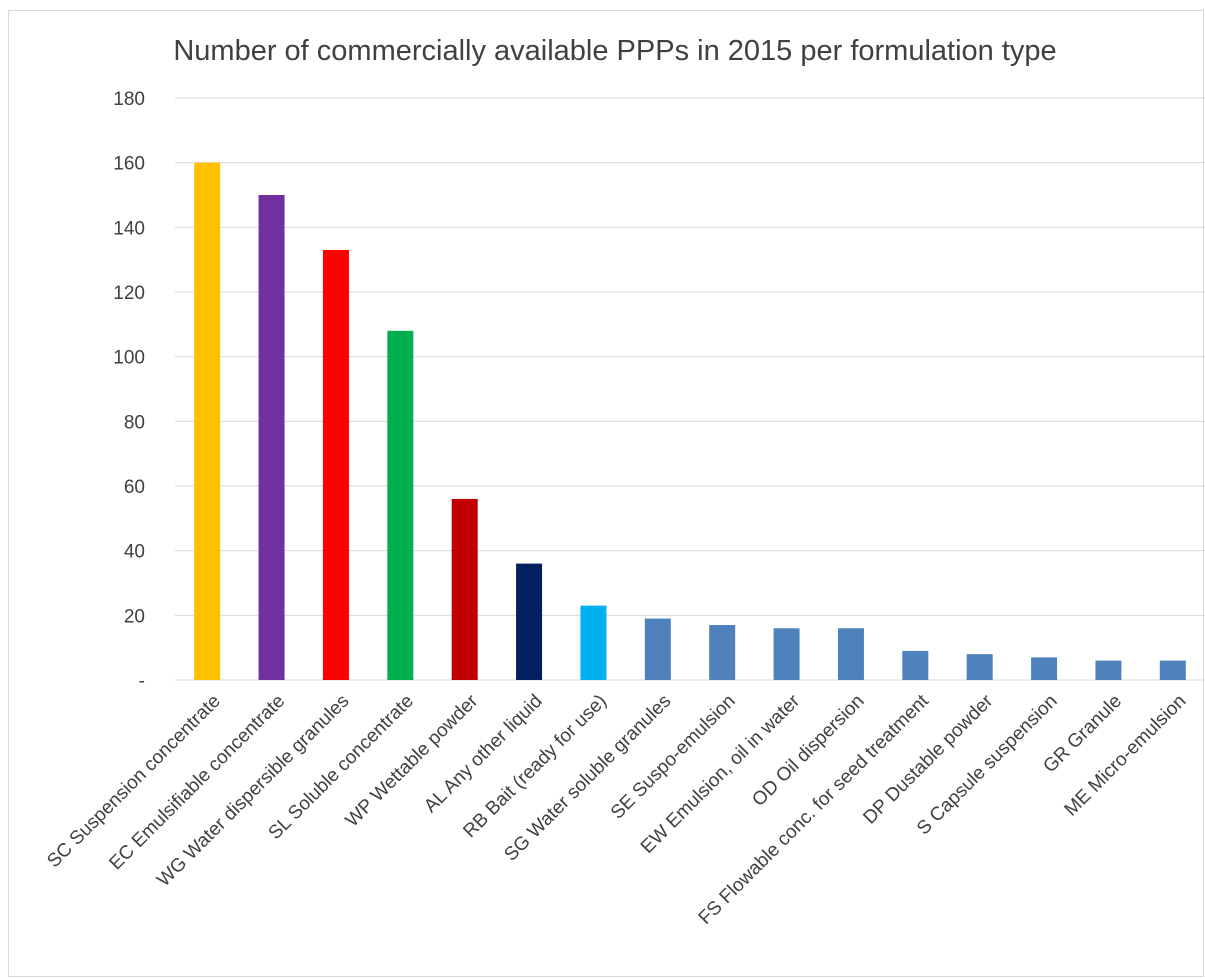  I want to click on y-tick-label: 180, so click(129, 99).